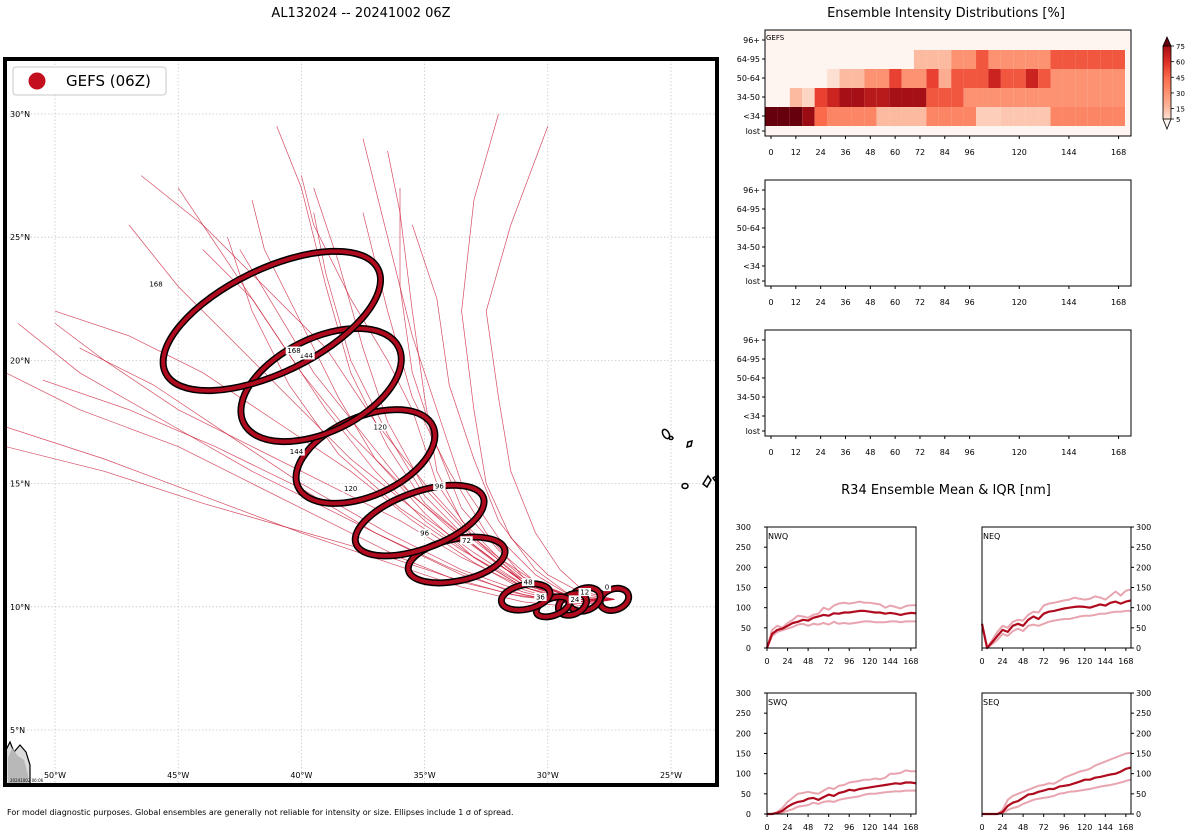  Describe the element at coordinates (1068, 152) in the screenshot. I see `intensity-x-label: 144` at that location.